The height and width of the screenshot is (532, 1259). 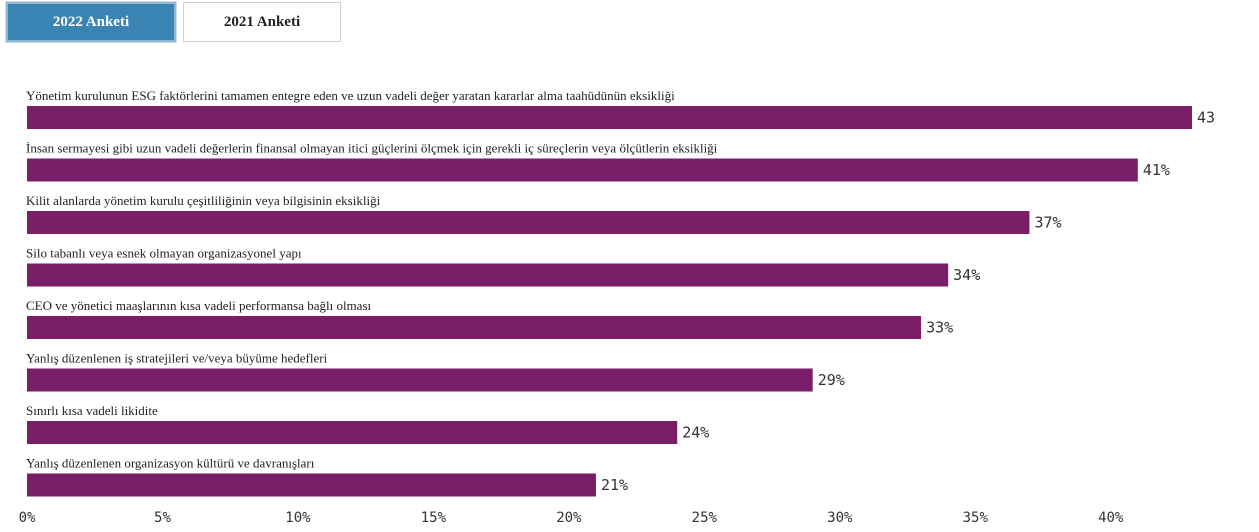 I want to click on value-label: 41%, so click(x=1156, y=170).